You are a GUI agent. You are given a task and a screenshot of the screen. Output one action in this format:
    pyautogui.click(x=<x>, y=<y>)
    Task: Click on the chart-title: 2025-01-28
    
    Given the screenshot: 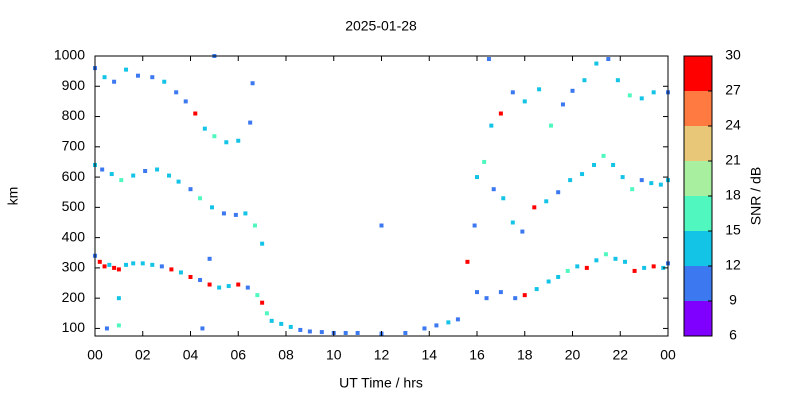 What is the action you would take?
    pyautogui.click(x=381, y=26)
    